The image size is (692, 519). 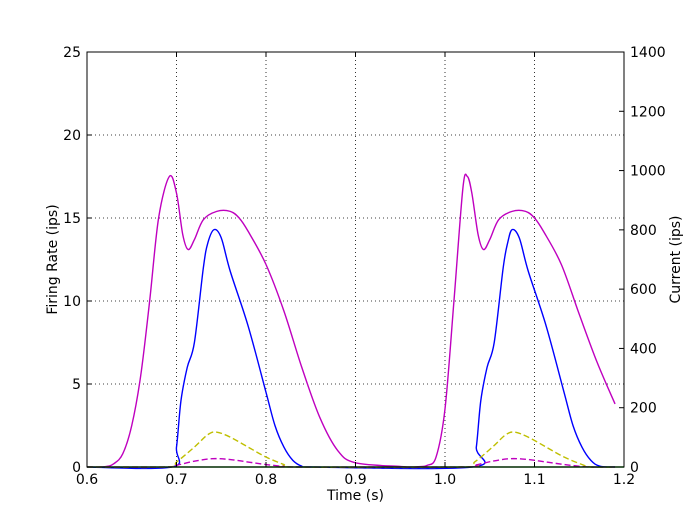 I want to click on y-tick-label: 15, so click(x=72, y=219).